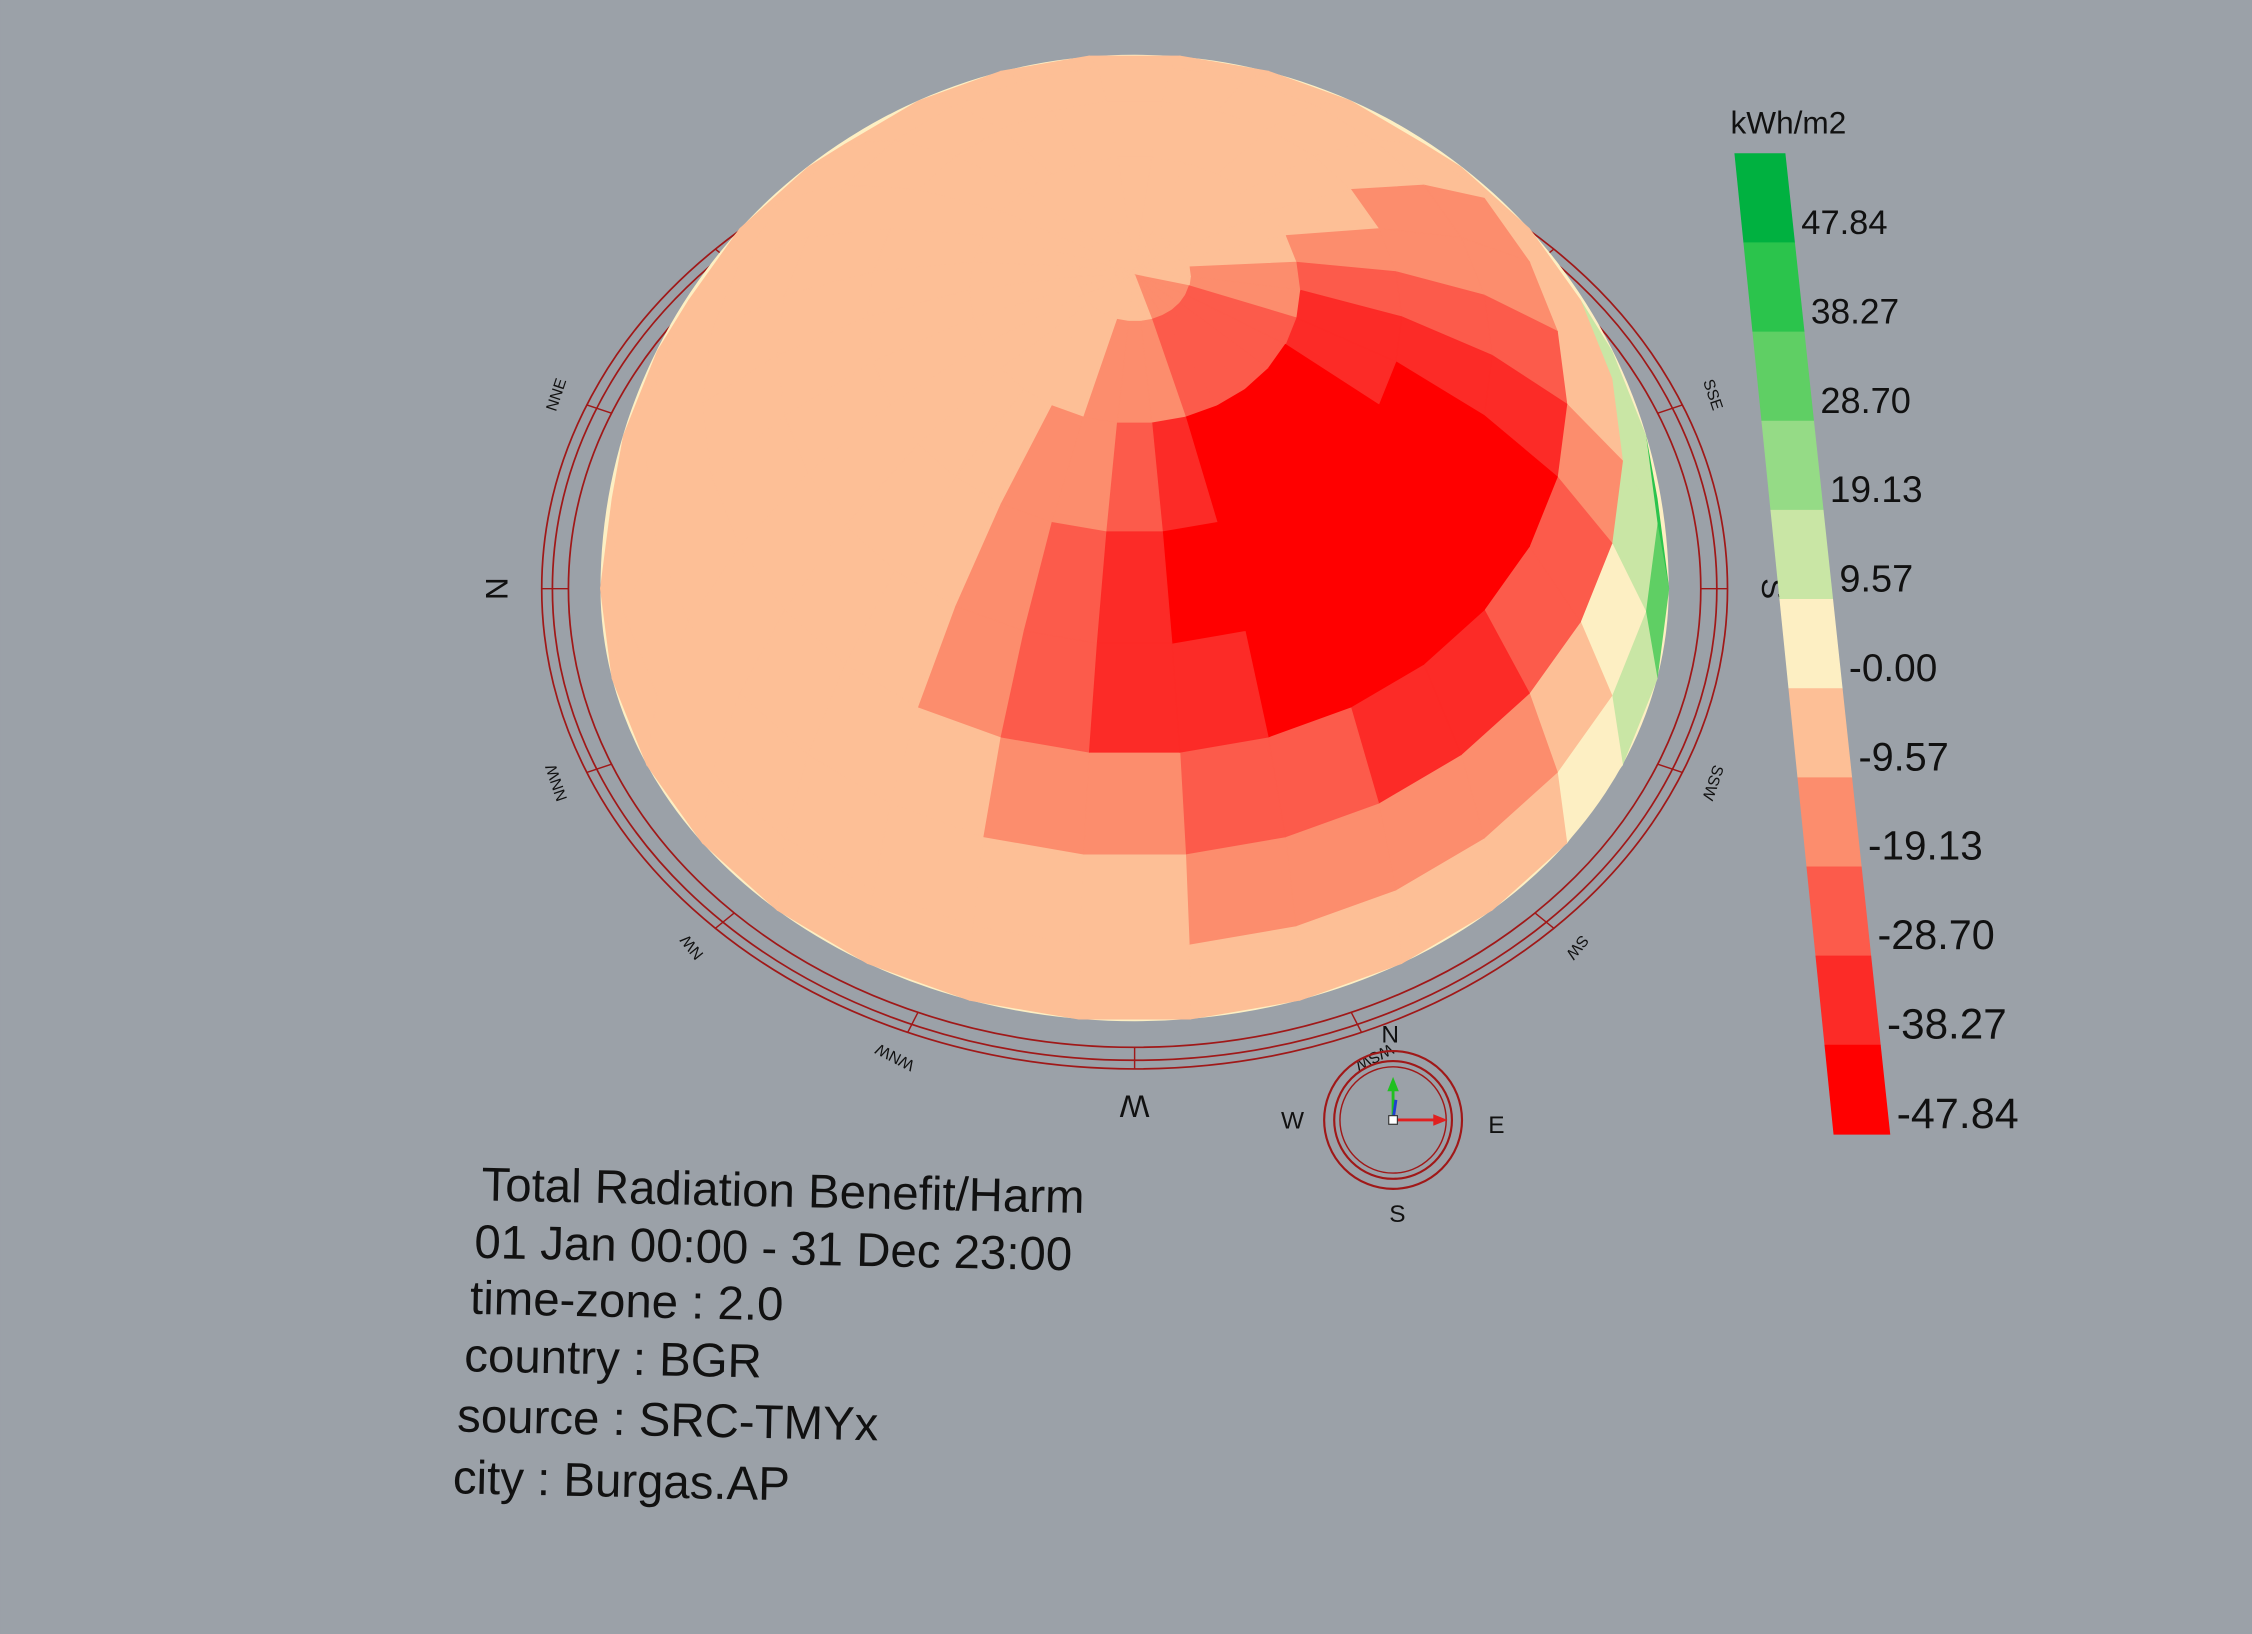 This screenshot has width=2252, height=1634. I want to click on legend-label: 38.27, so click(1855, 311).